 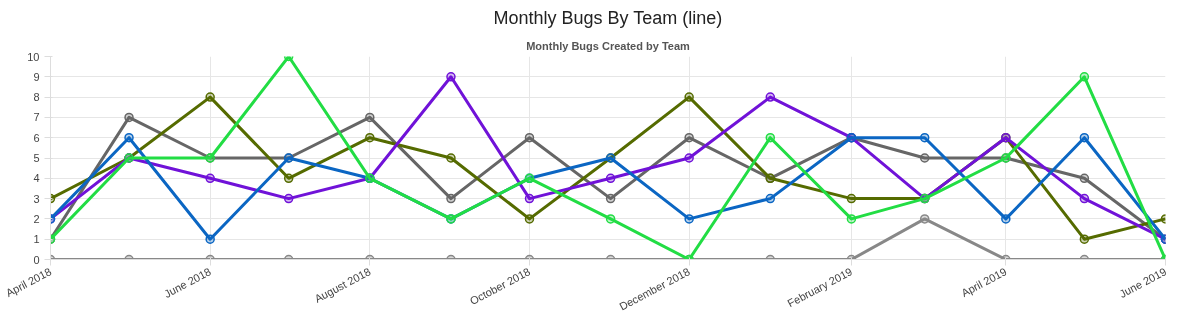 What do you see at coordinates (36, 158) in the screenshot?
I see `y-tick-label: 5` at bounding box center [36, 158].